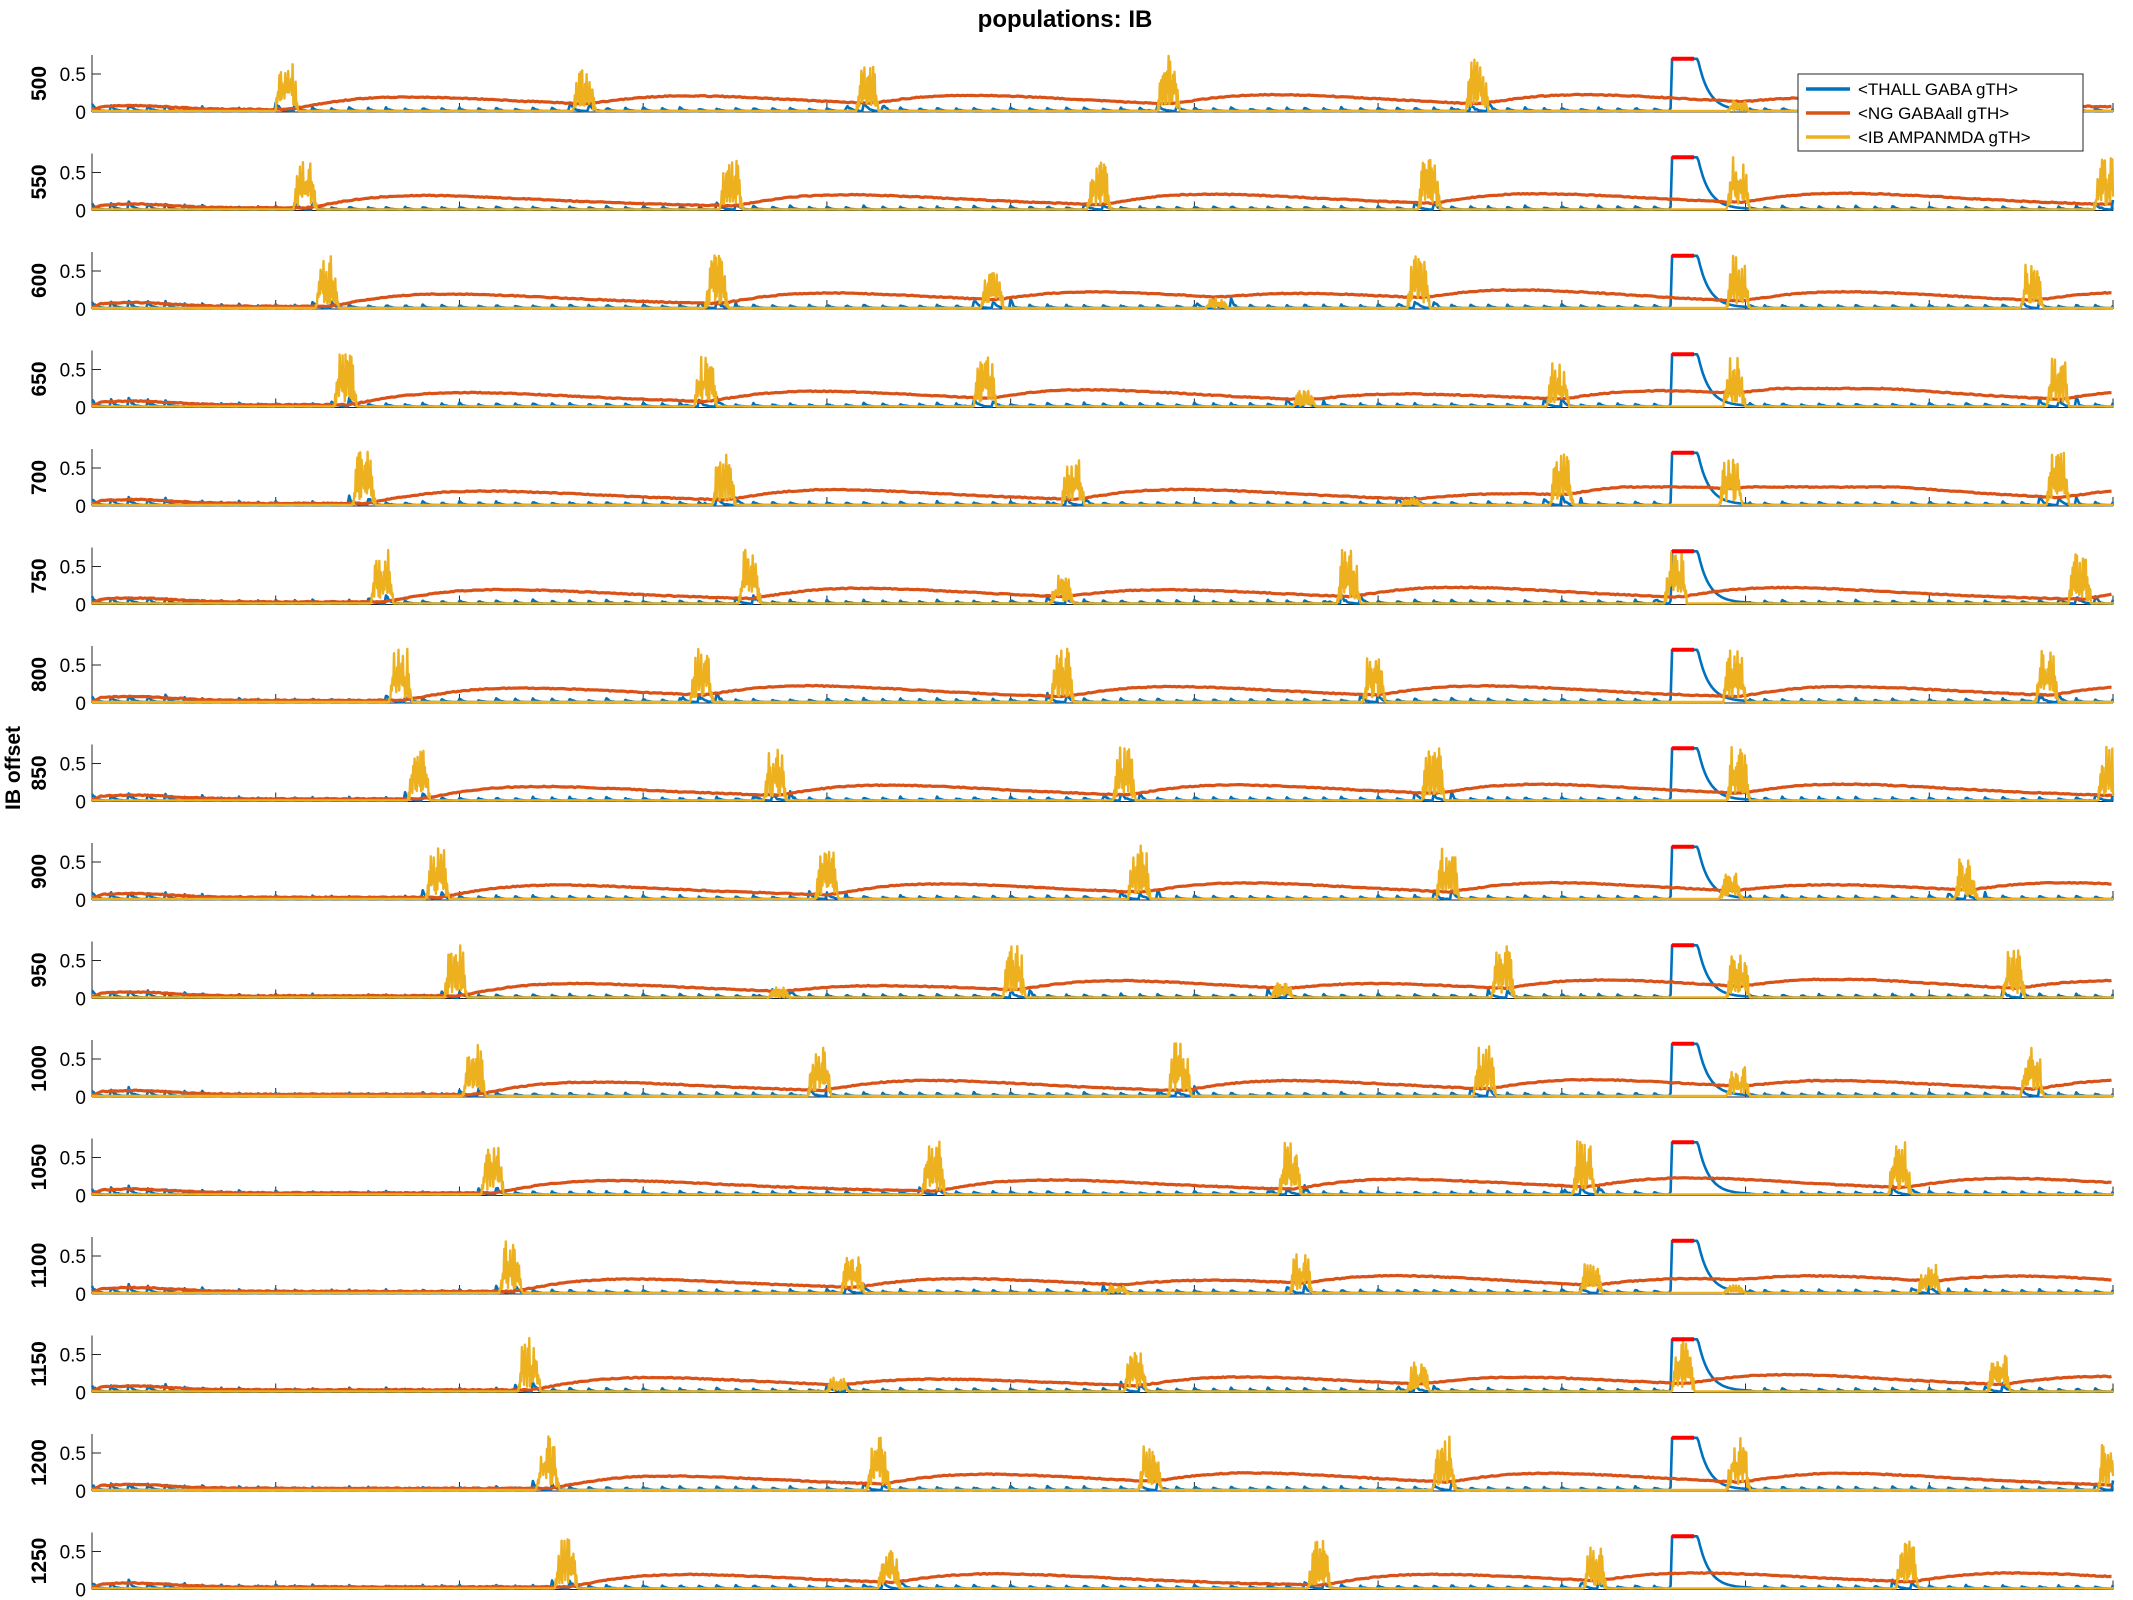 This screenshot has width=2133, height=1600. I want to click on panel-label: 750, so click(39, 575).